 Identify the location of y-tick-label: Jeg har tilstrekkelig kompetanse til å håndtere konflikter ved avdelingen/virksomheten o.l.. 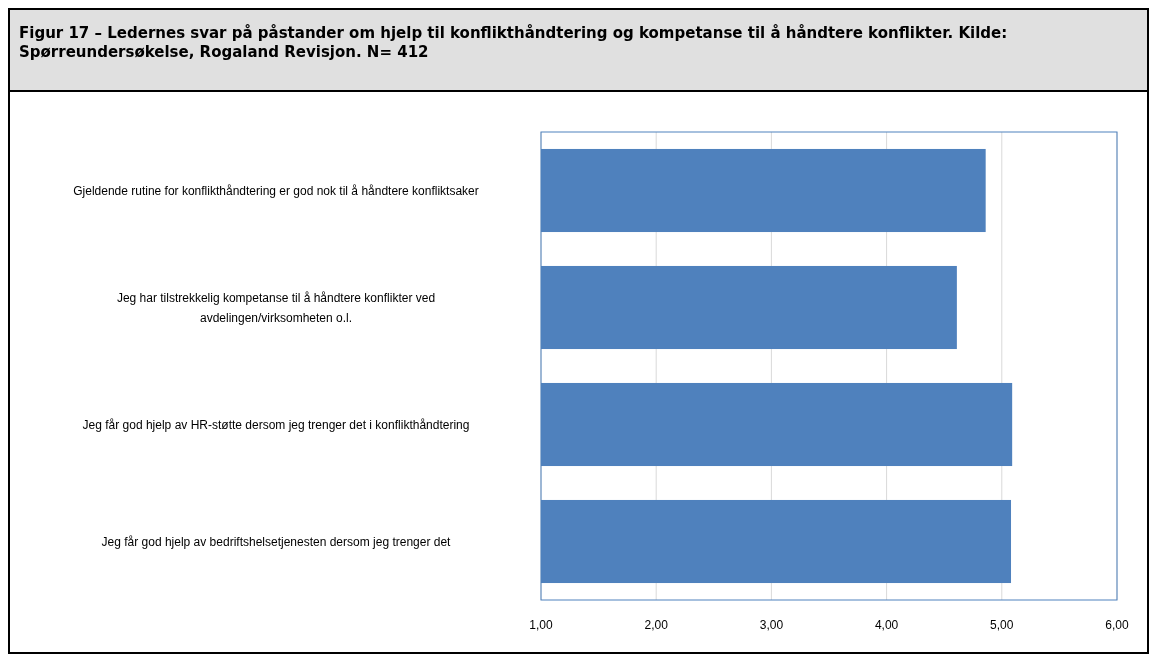
(276, 307).